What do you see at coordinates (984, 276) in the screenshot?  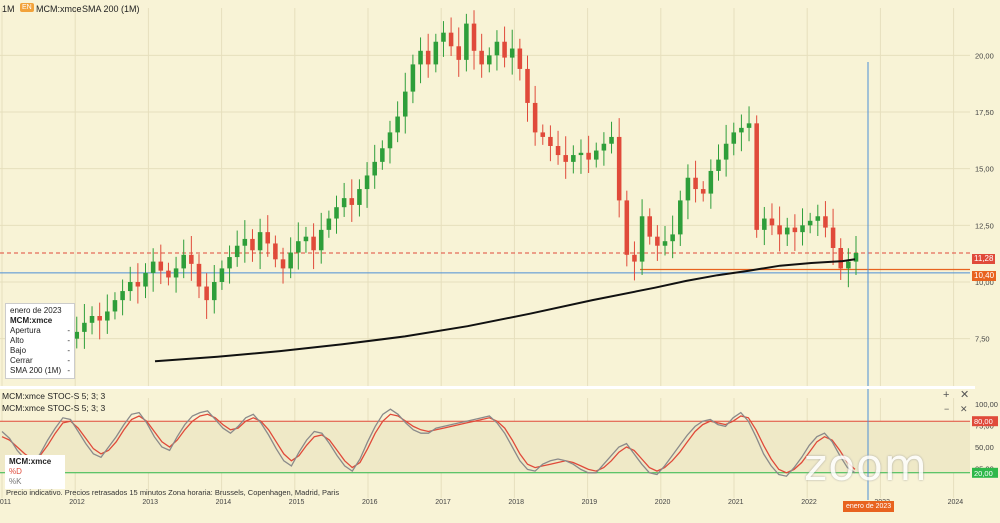 I see `support-price-tag: 10,40` at bounding box center [984, 276].